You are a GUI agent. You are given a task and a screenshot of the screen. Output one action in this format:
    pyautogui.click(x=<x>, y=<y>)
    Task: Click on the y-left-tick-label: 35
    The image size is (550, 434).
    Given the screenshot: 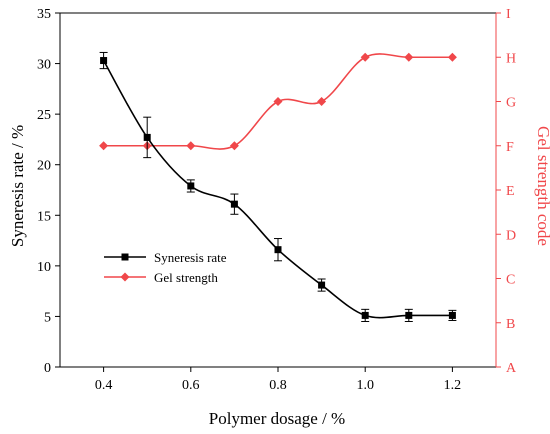 What is the action you would take?
    pyautogui.click(x=44, y=14)
    